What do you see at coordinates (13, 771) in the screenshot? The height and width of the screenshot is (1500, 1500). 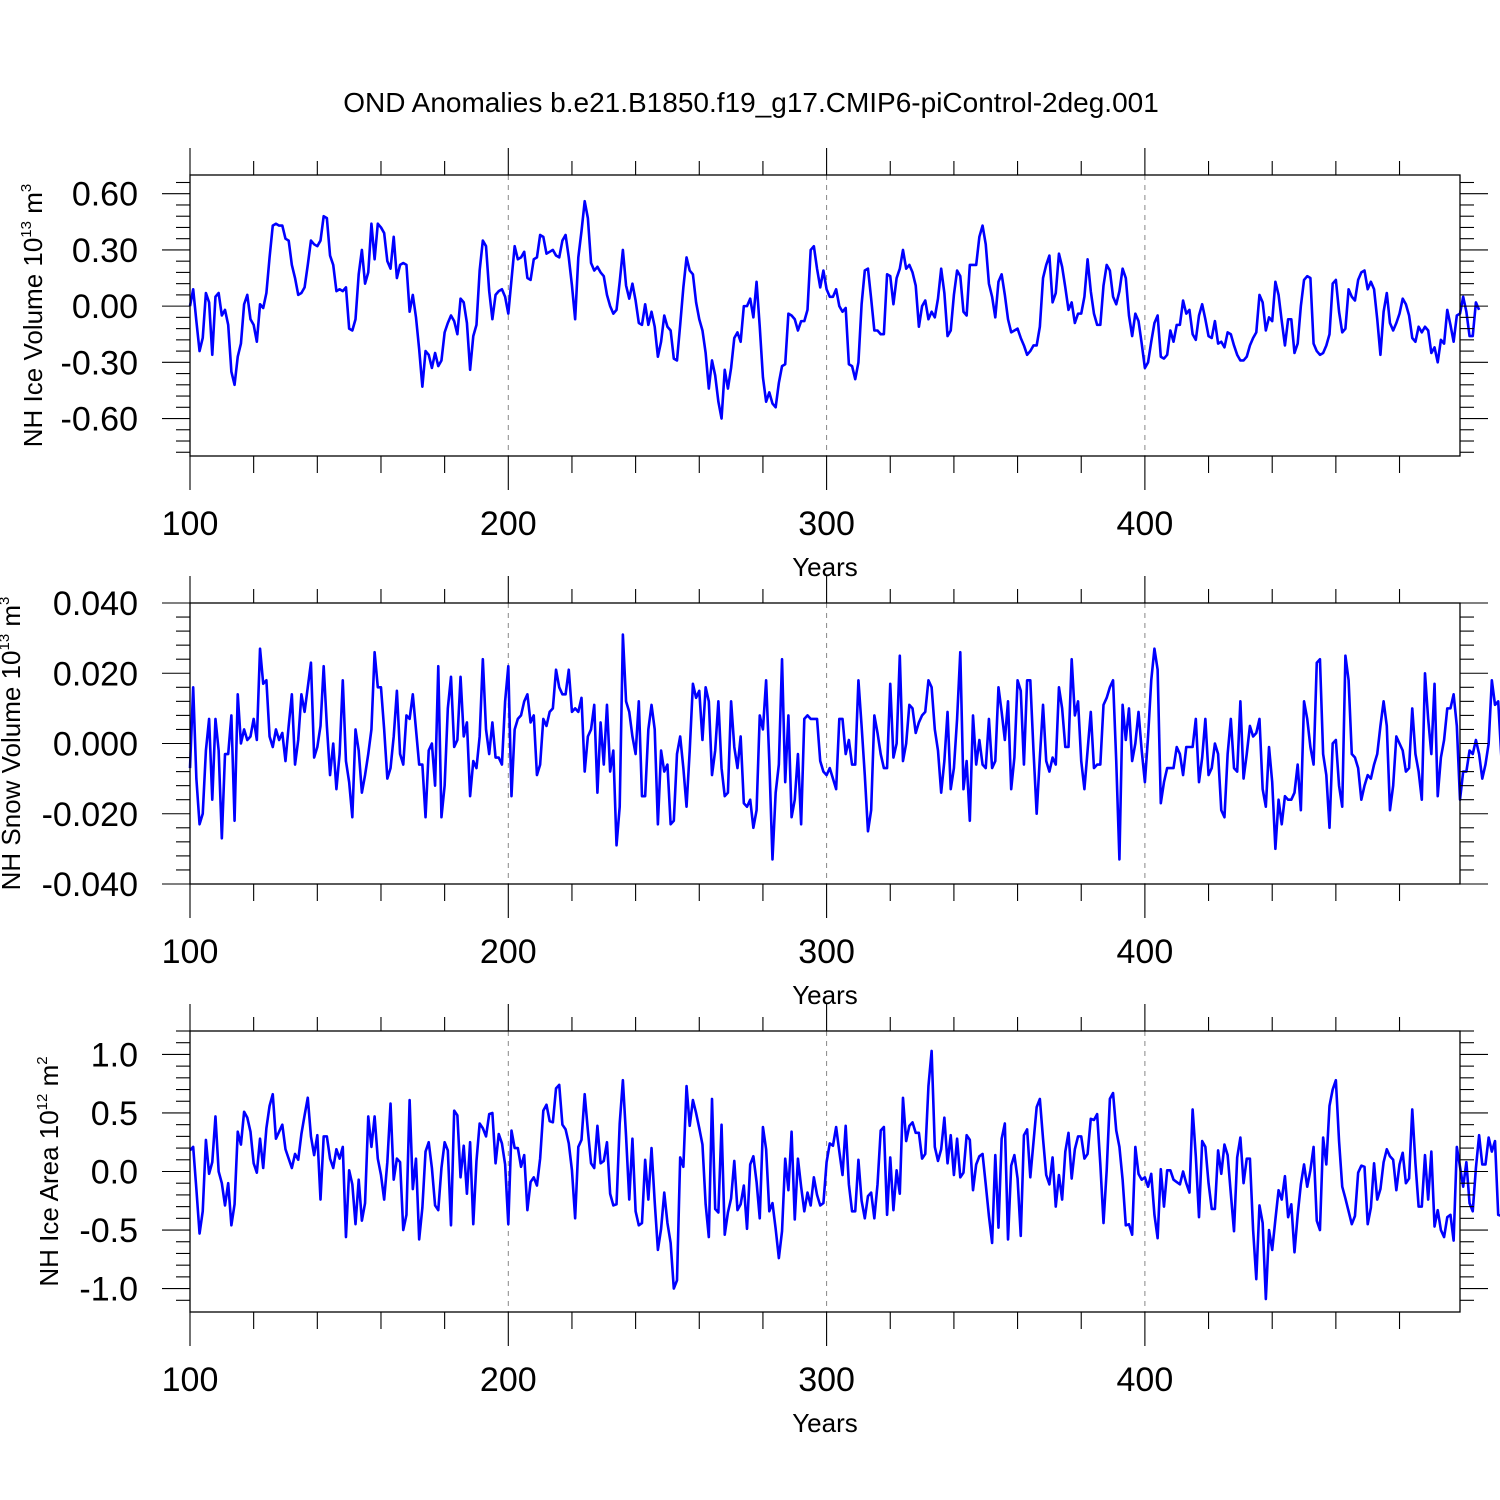 I see `y-axis-label-prefix: NH Snow Volume 10` at bounding box center [13, 771].